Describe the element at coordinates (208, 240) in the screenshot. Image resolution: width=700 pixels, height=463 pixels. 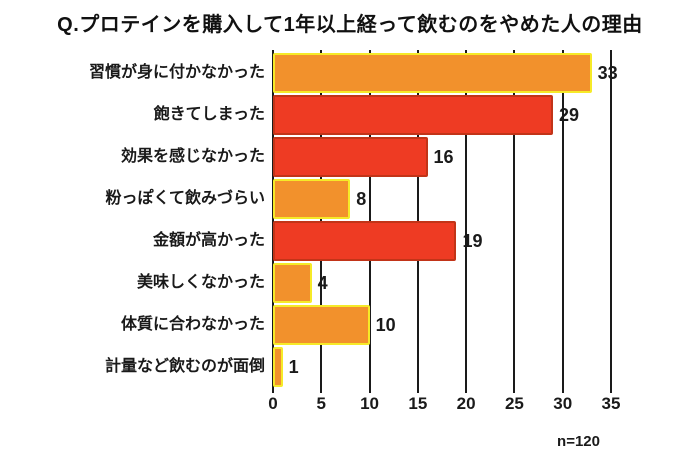
I see `category-label: 金額が高かった` at that location.